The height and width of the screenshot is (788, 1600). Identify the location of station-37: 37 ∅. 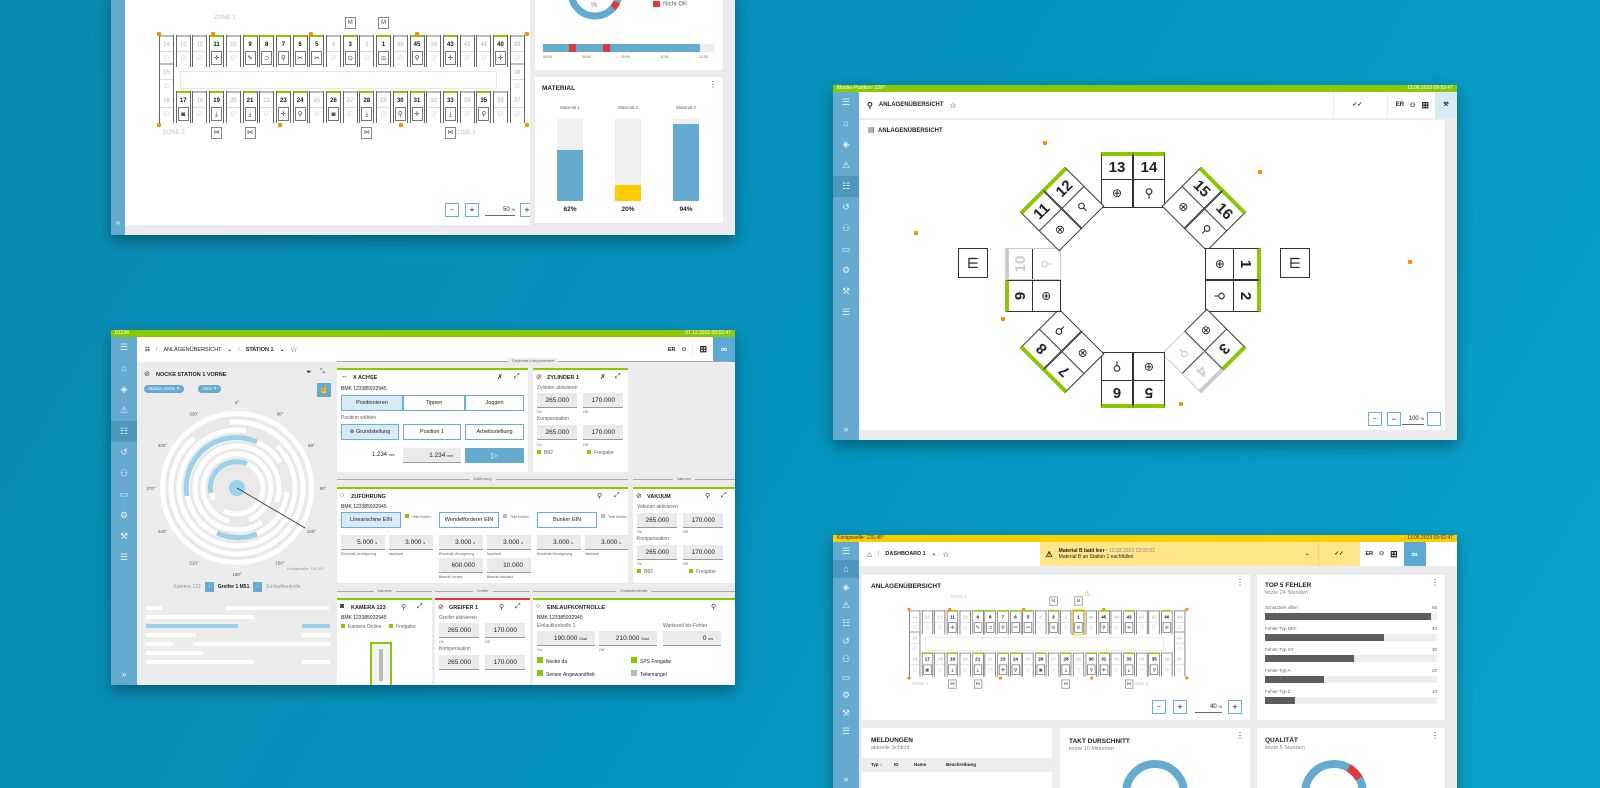
(1179, 664).